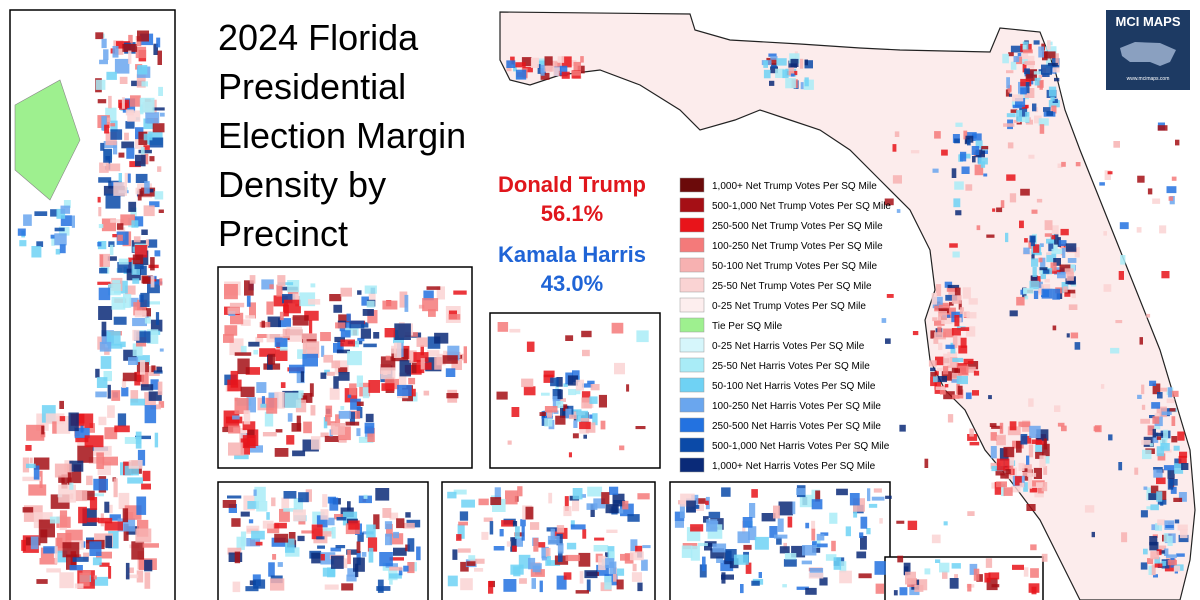 Image resolution: width=1200 pixels, height=600 pixels. I want to click on legend-label: 25-50 Net Harris Votes Per SQ Mile, so click(791, 366).